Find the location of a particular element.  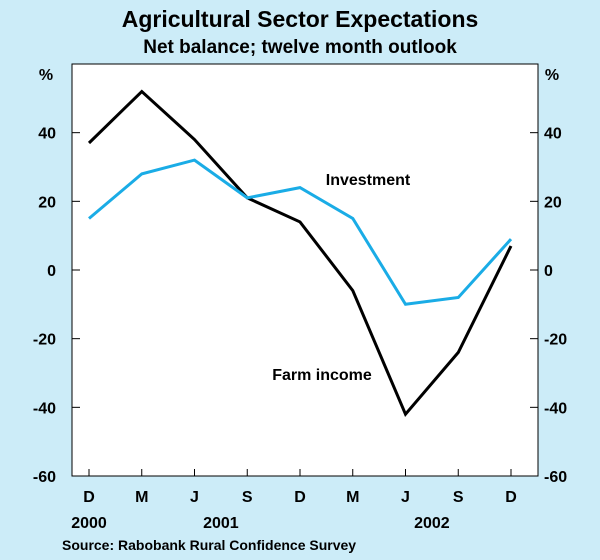

y-tick-label-left: 40 is located at coordinates (47, 134).